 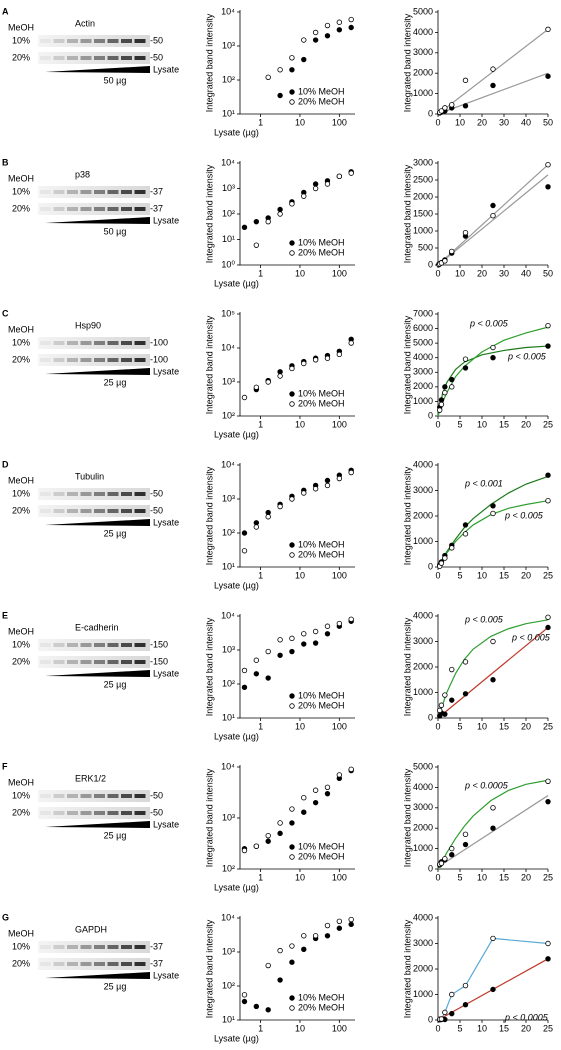 What do you see at coordinates (228, 683) in the screenshot?
I see `y-tick-label: 10²` at bounding box center [228, 683].